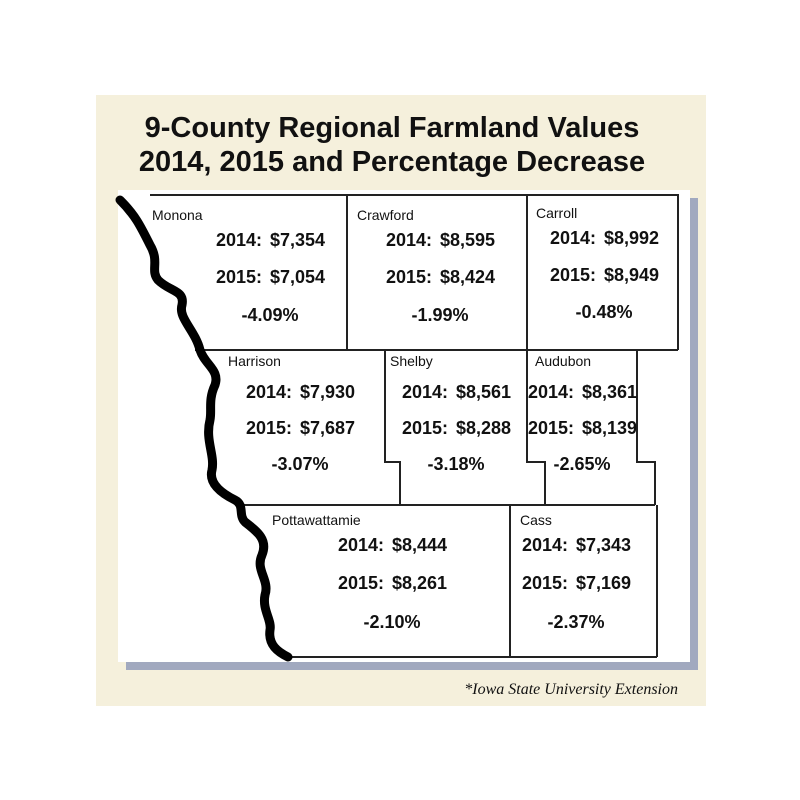 The height and width of the screenshot is (800, 800). What do you see at coordinates (603, 583) in the screenshot?
I see `land-value: $7,169` at bounding box center [603, 583].